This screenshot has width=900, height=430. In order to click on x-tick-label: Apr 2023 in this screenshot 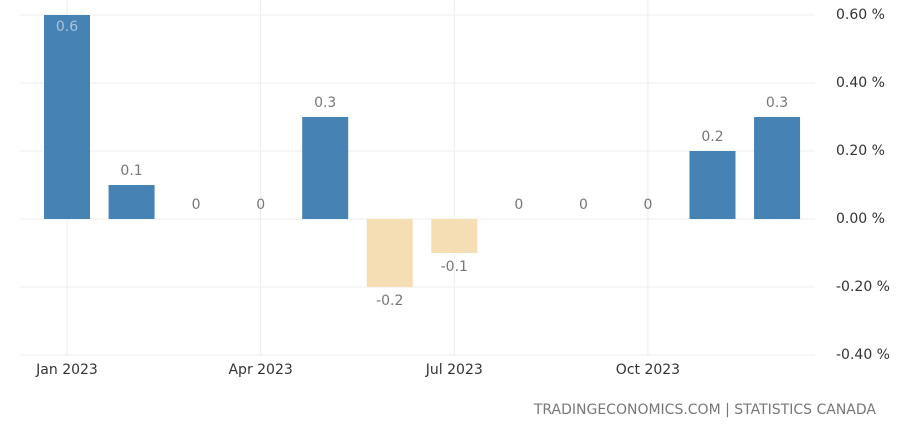, I will do `click(260, 370)`.